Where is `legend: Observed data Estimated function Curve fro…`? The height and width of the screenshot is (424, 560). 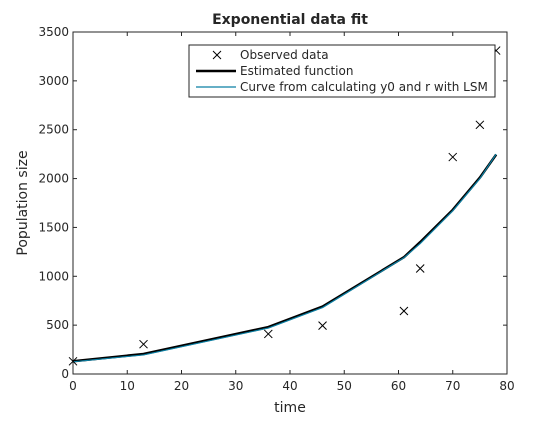 legend: Observed data Estimated function Curve fro… is located at coordinates (342, 71).